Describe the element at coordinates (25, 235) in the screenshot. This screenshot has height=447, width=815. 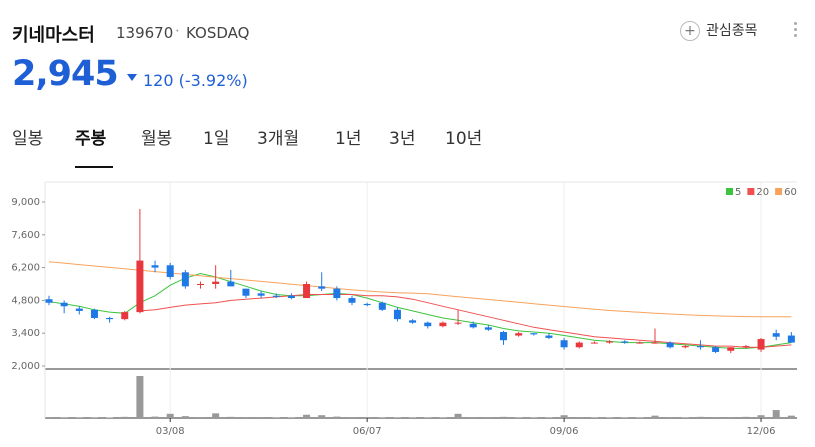
I see `y-tick-label: 7,600` at that location.